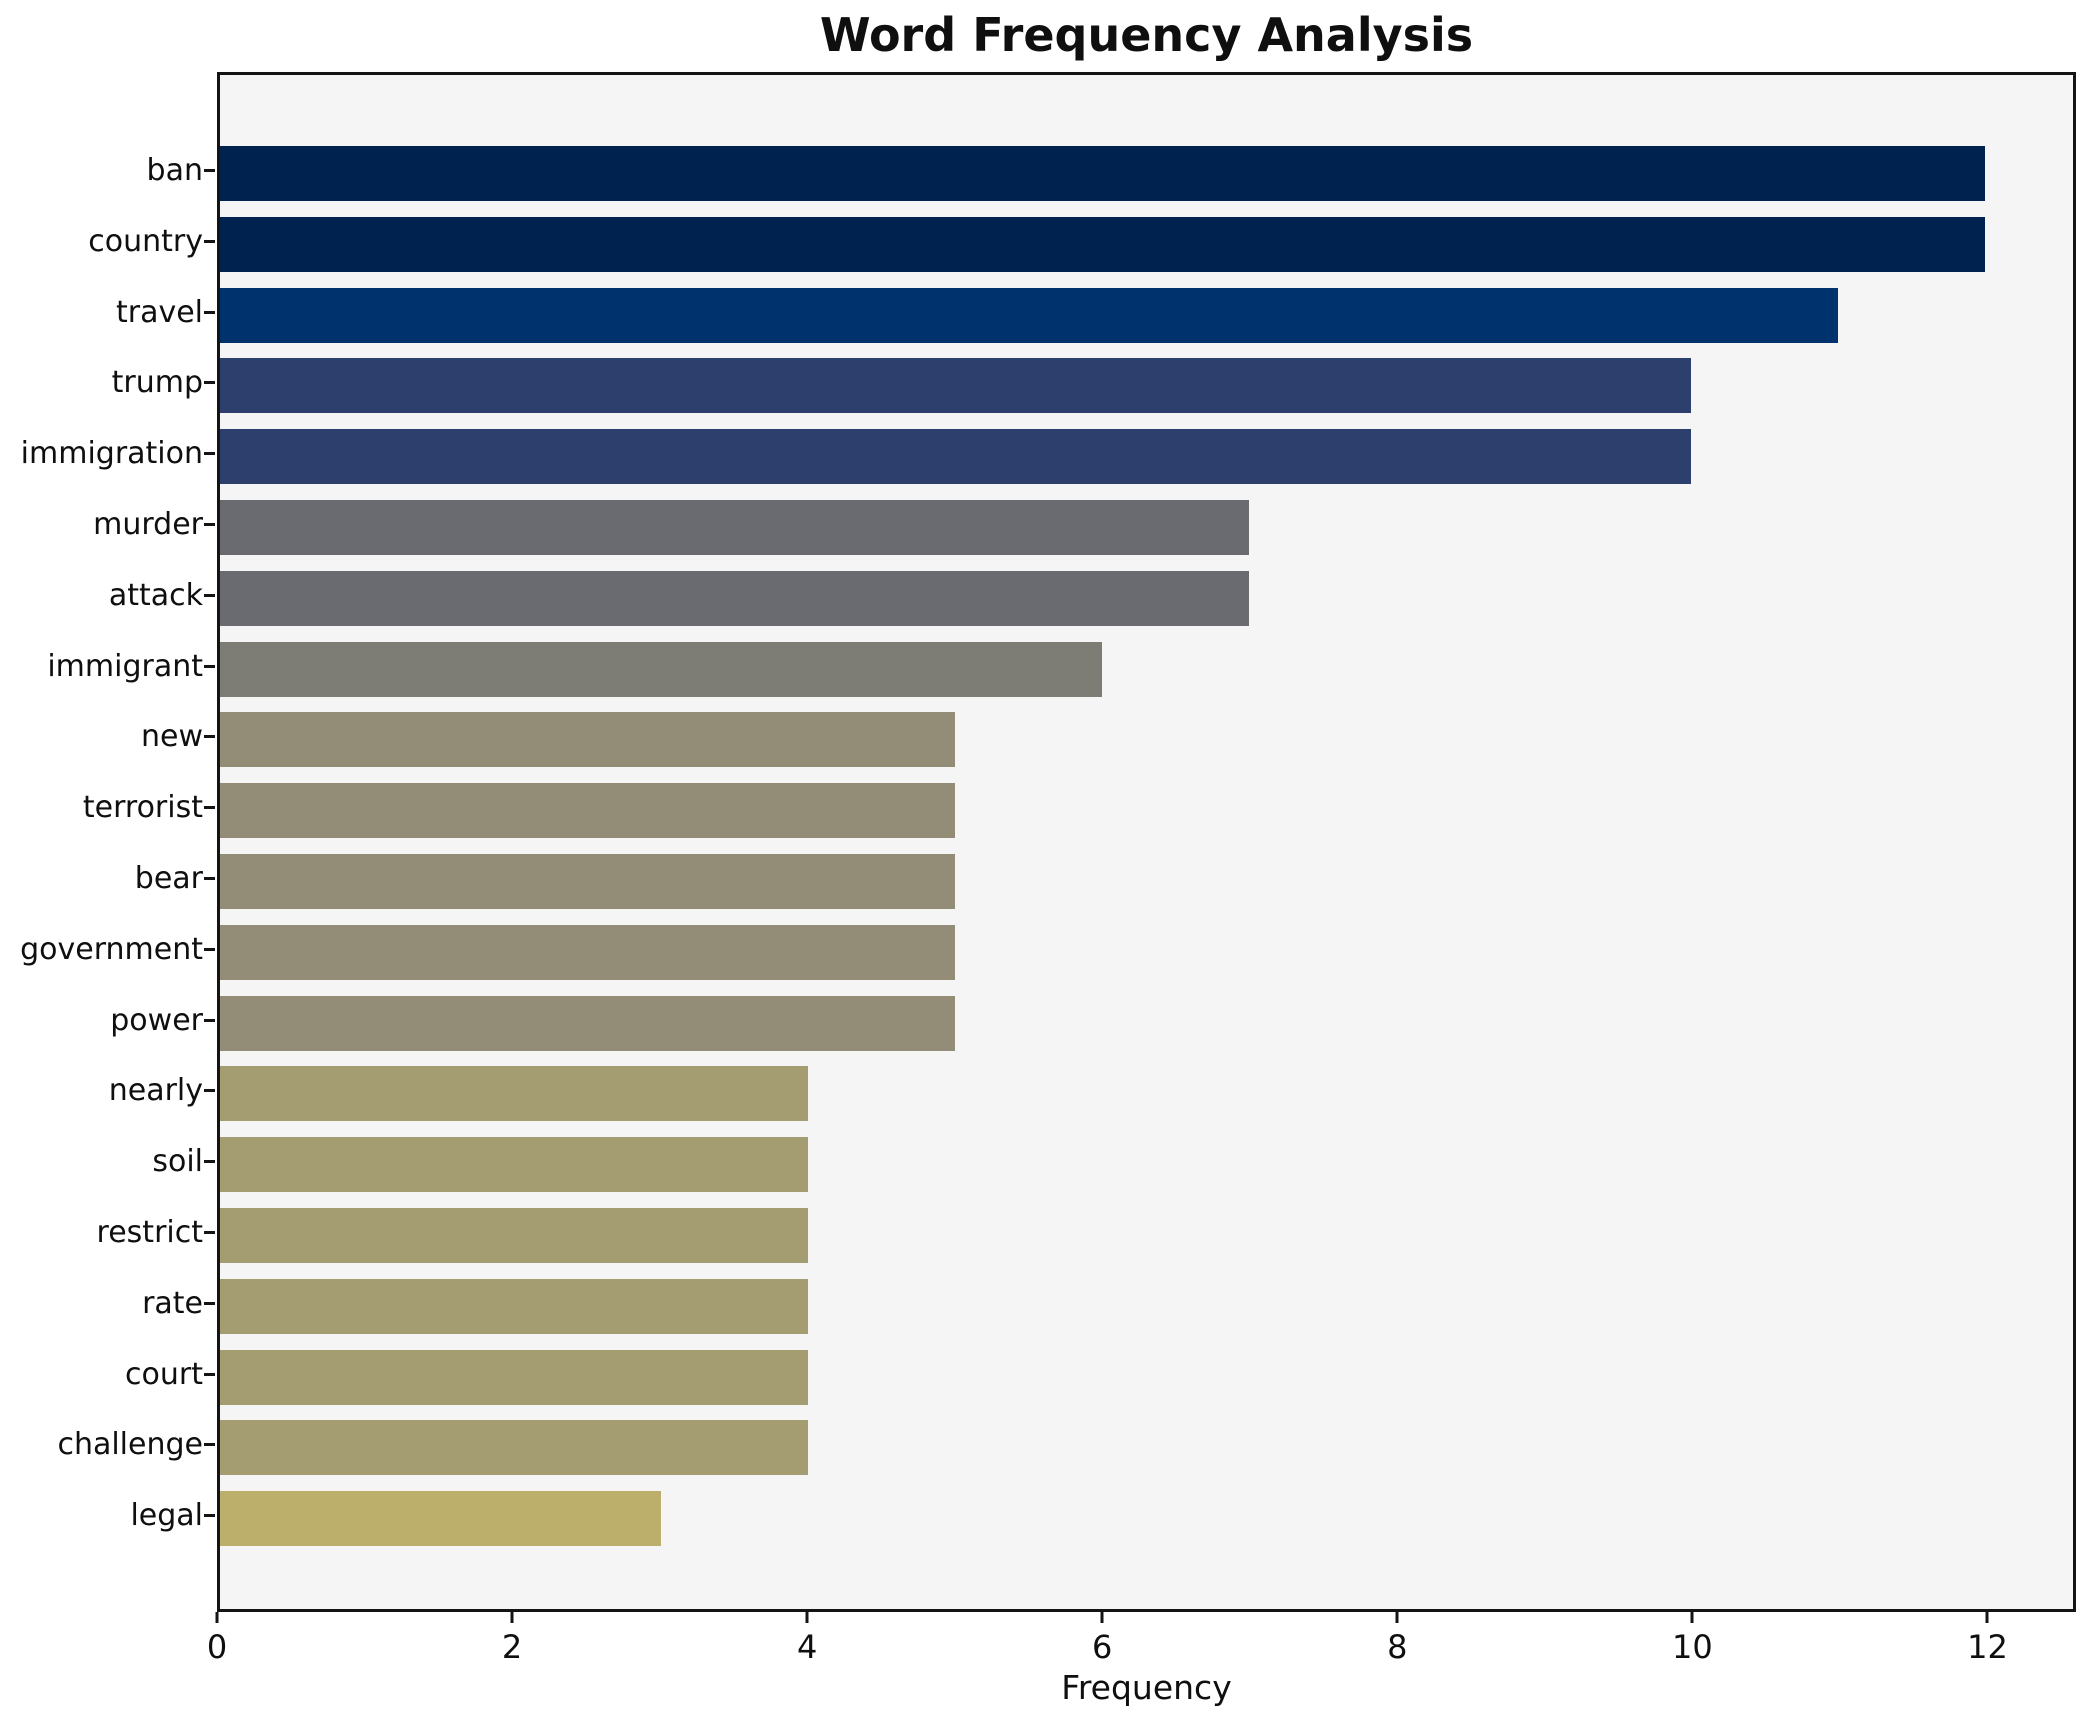 The image size is (2095, 1722). I want to click on y-tick-label: terrorist, so click(142, 808).